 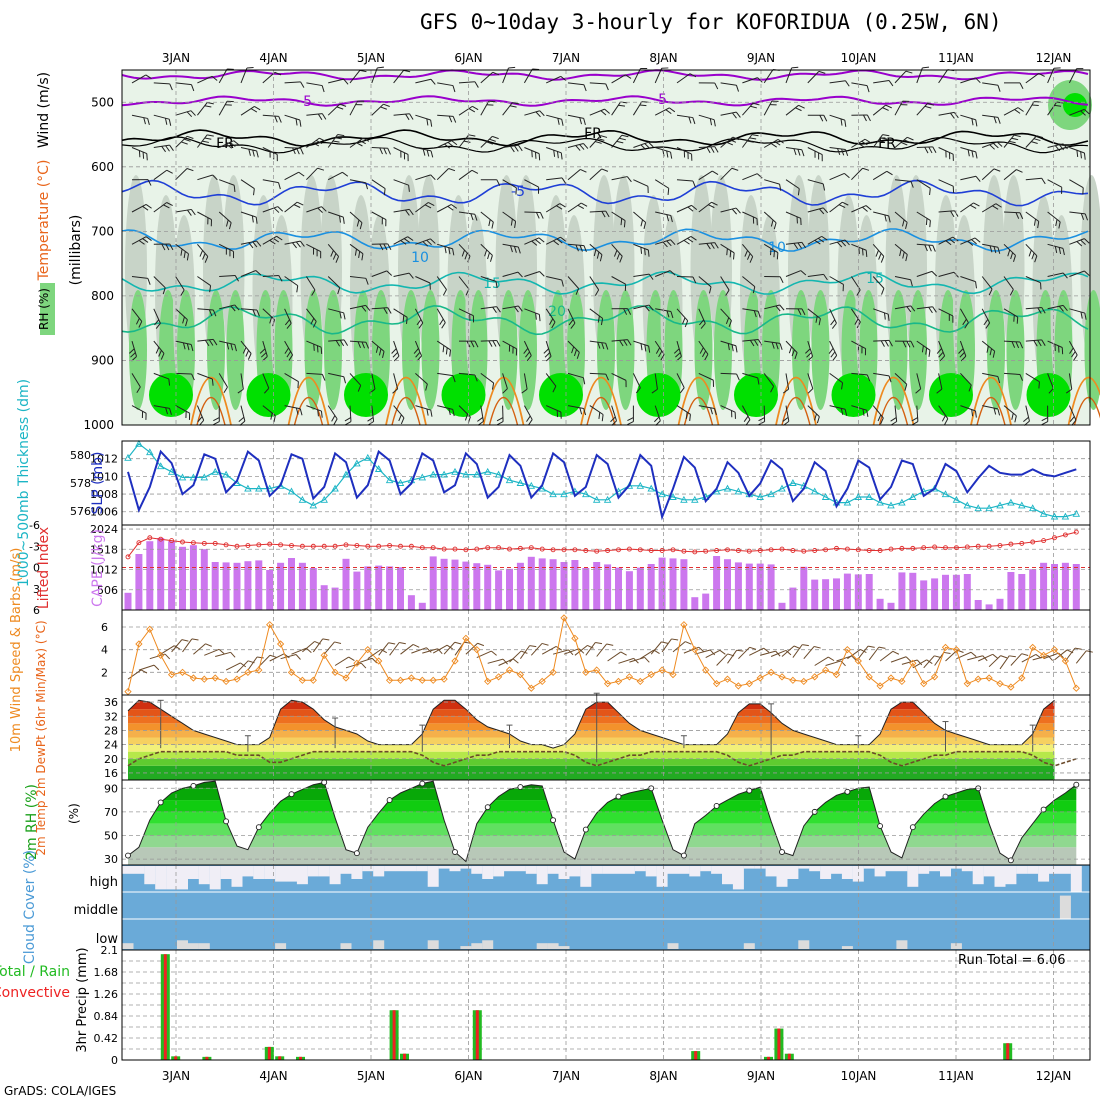 I want to click on temp-tick-label: 36, so click(x=111, y=702).